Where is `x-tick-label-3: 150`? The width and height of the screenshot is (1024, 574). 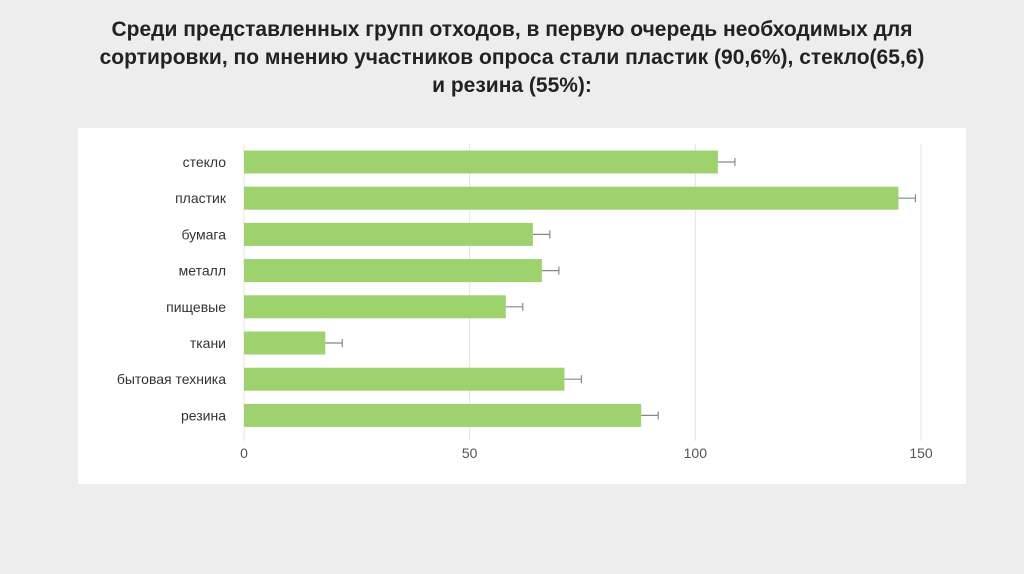
x-tick-label-3: 150 is located at coordinates (921, 453).